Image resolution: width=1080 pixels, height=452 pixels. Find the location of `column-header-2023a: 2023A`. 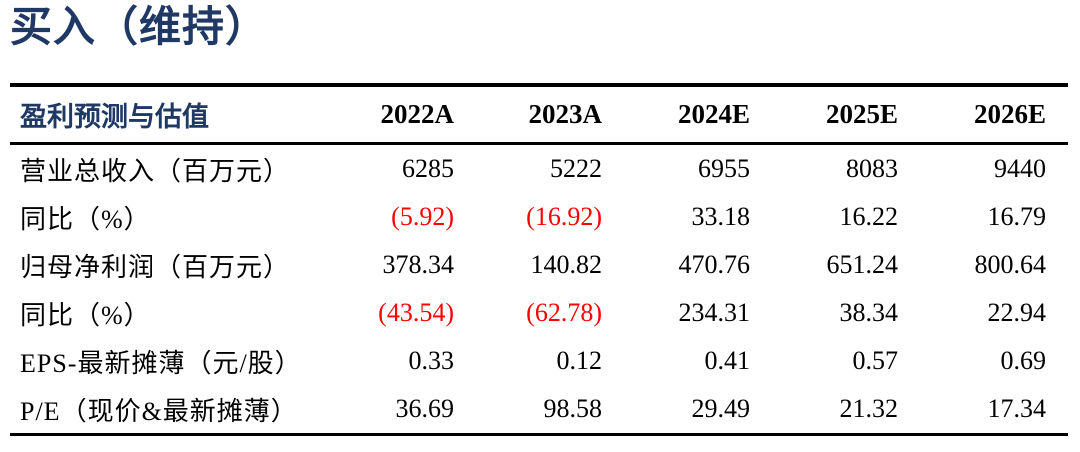

column-header-2023a: 2023A is located at coordinates (550, 115).